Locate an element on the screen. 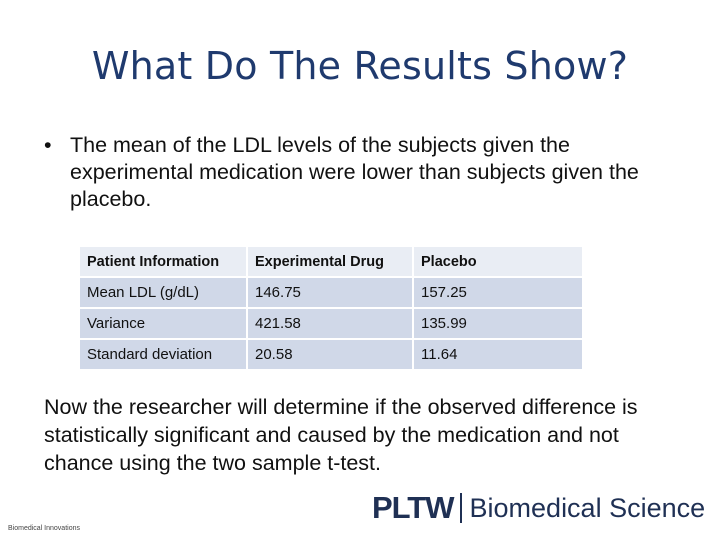  table-header-cell: Placebo is located at coordinates (498, 261).